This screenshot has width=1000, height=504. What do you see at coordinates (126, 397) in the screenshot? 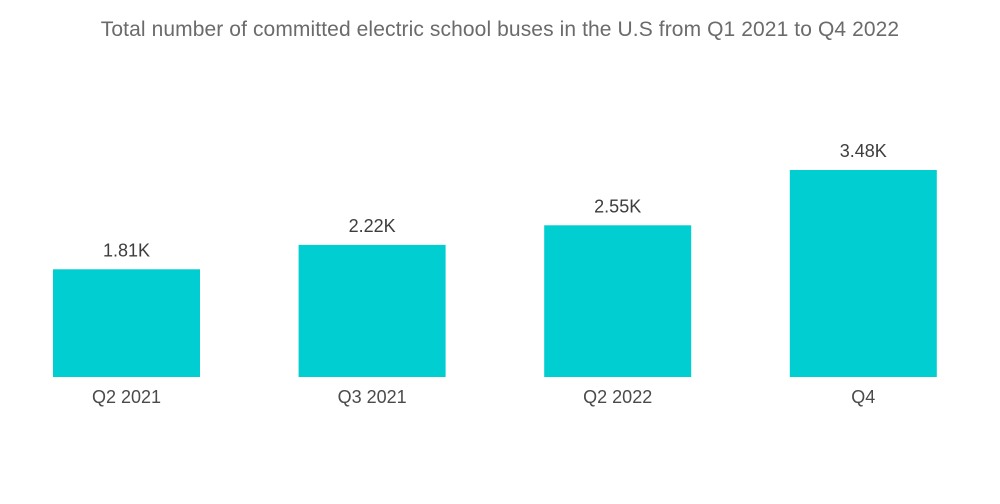
I see `category-label-1: Q2 2021` at bounding box center [126, 397].